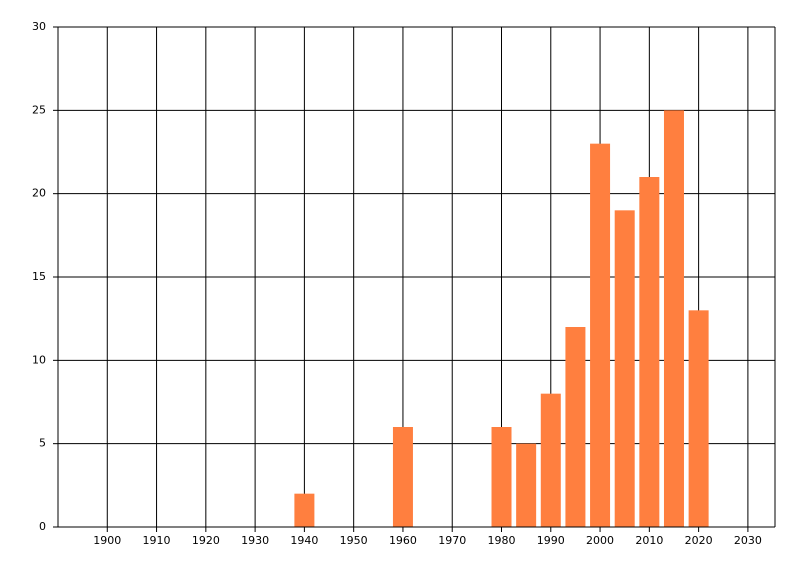 Image resolution: width=800 pixels, height=576 pixels. What do you see at coordinates (452, 540) in the screenshot?
I see `x-tick-label: 1970` at bounding box center [452, 540].